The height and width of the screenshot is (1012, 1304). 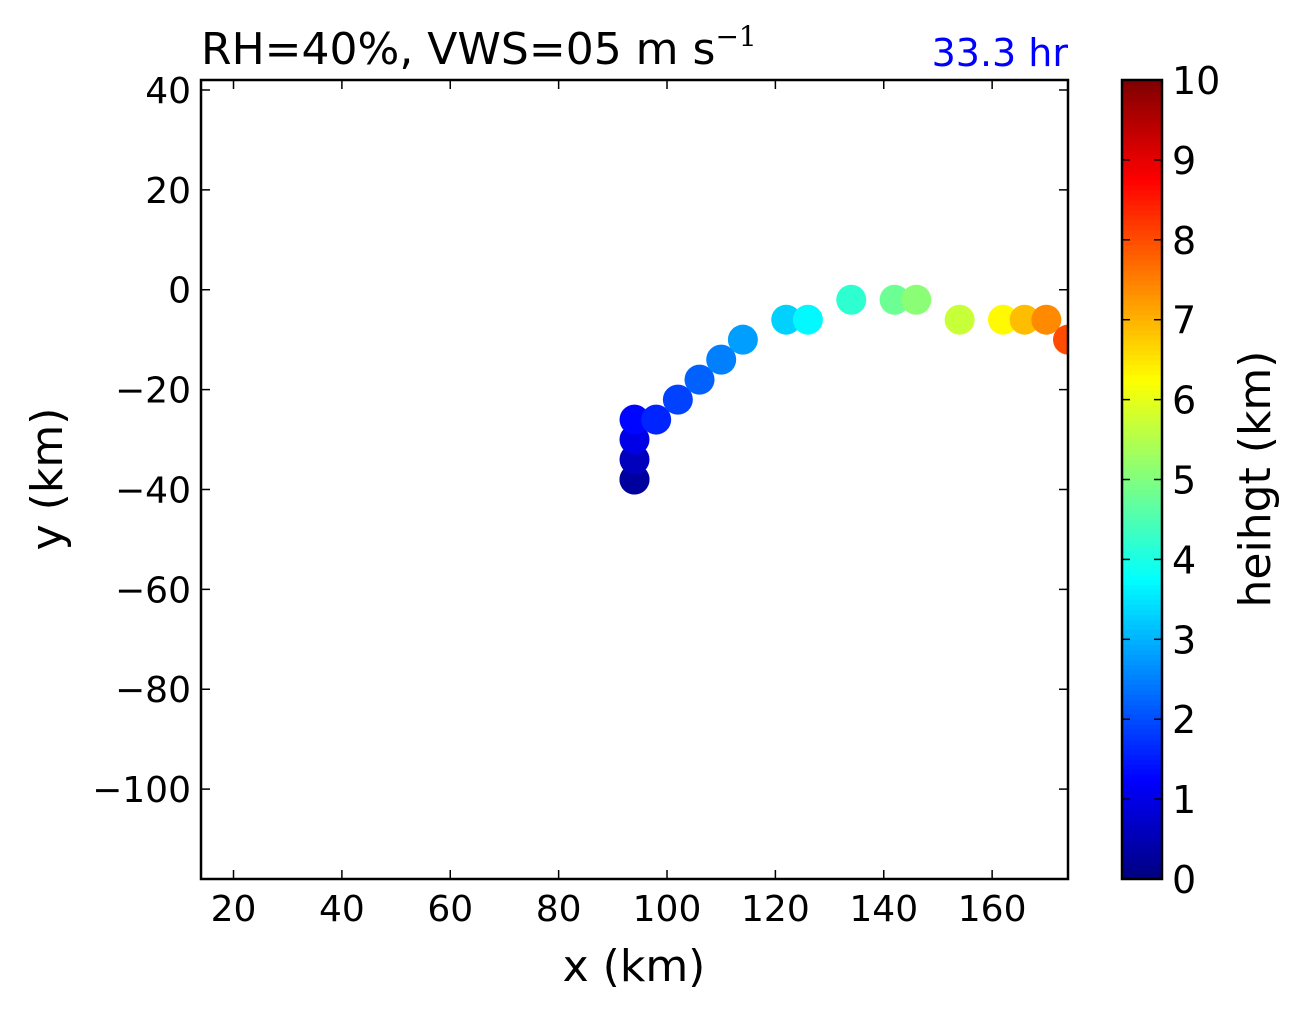 I want to click on x-tick-label: 40, so click(x=342, y=909).